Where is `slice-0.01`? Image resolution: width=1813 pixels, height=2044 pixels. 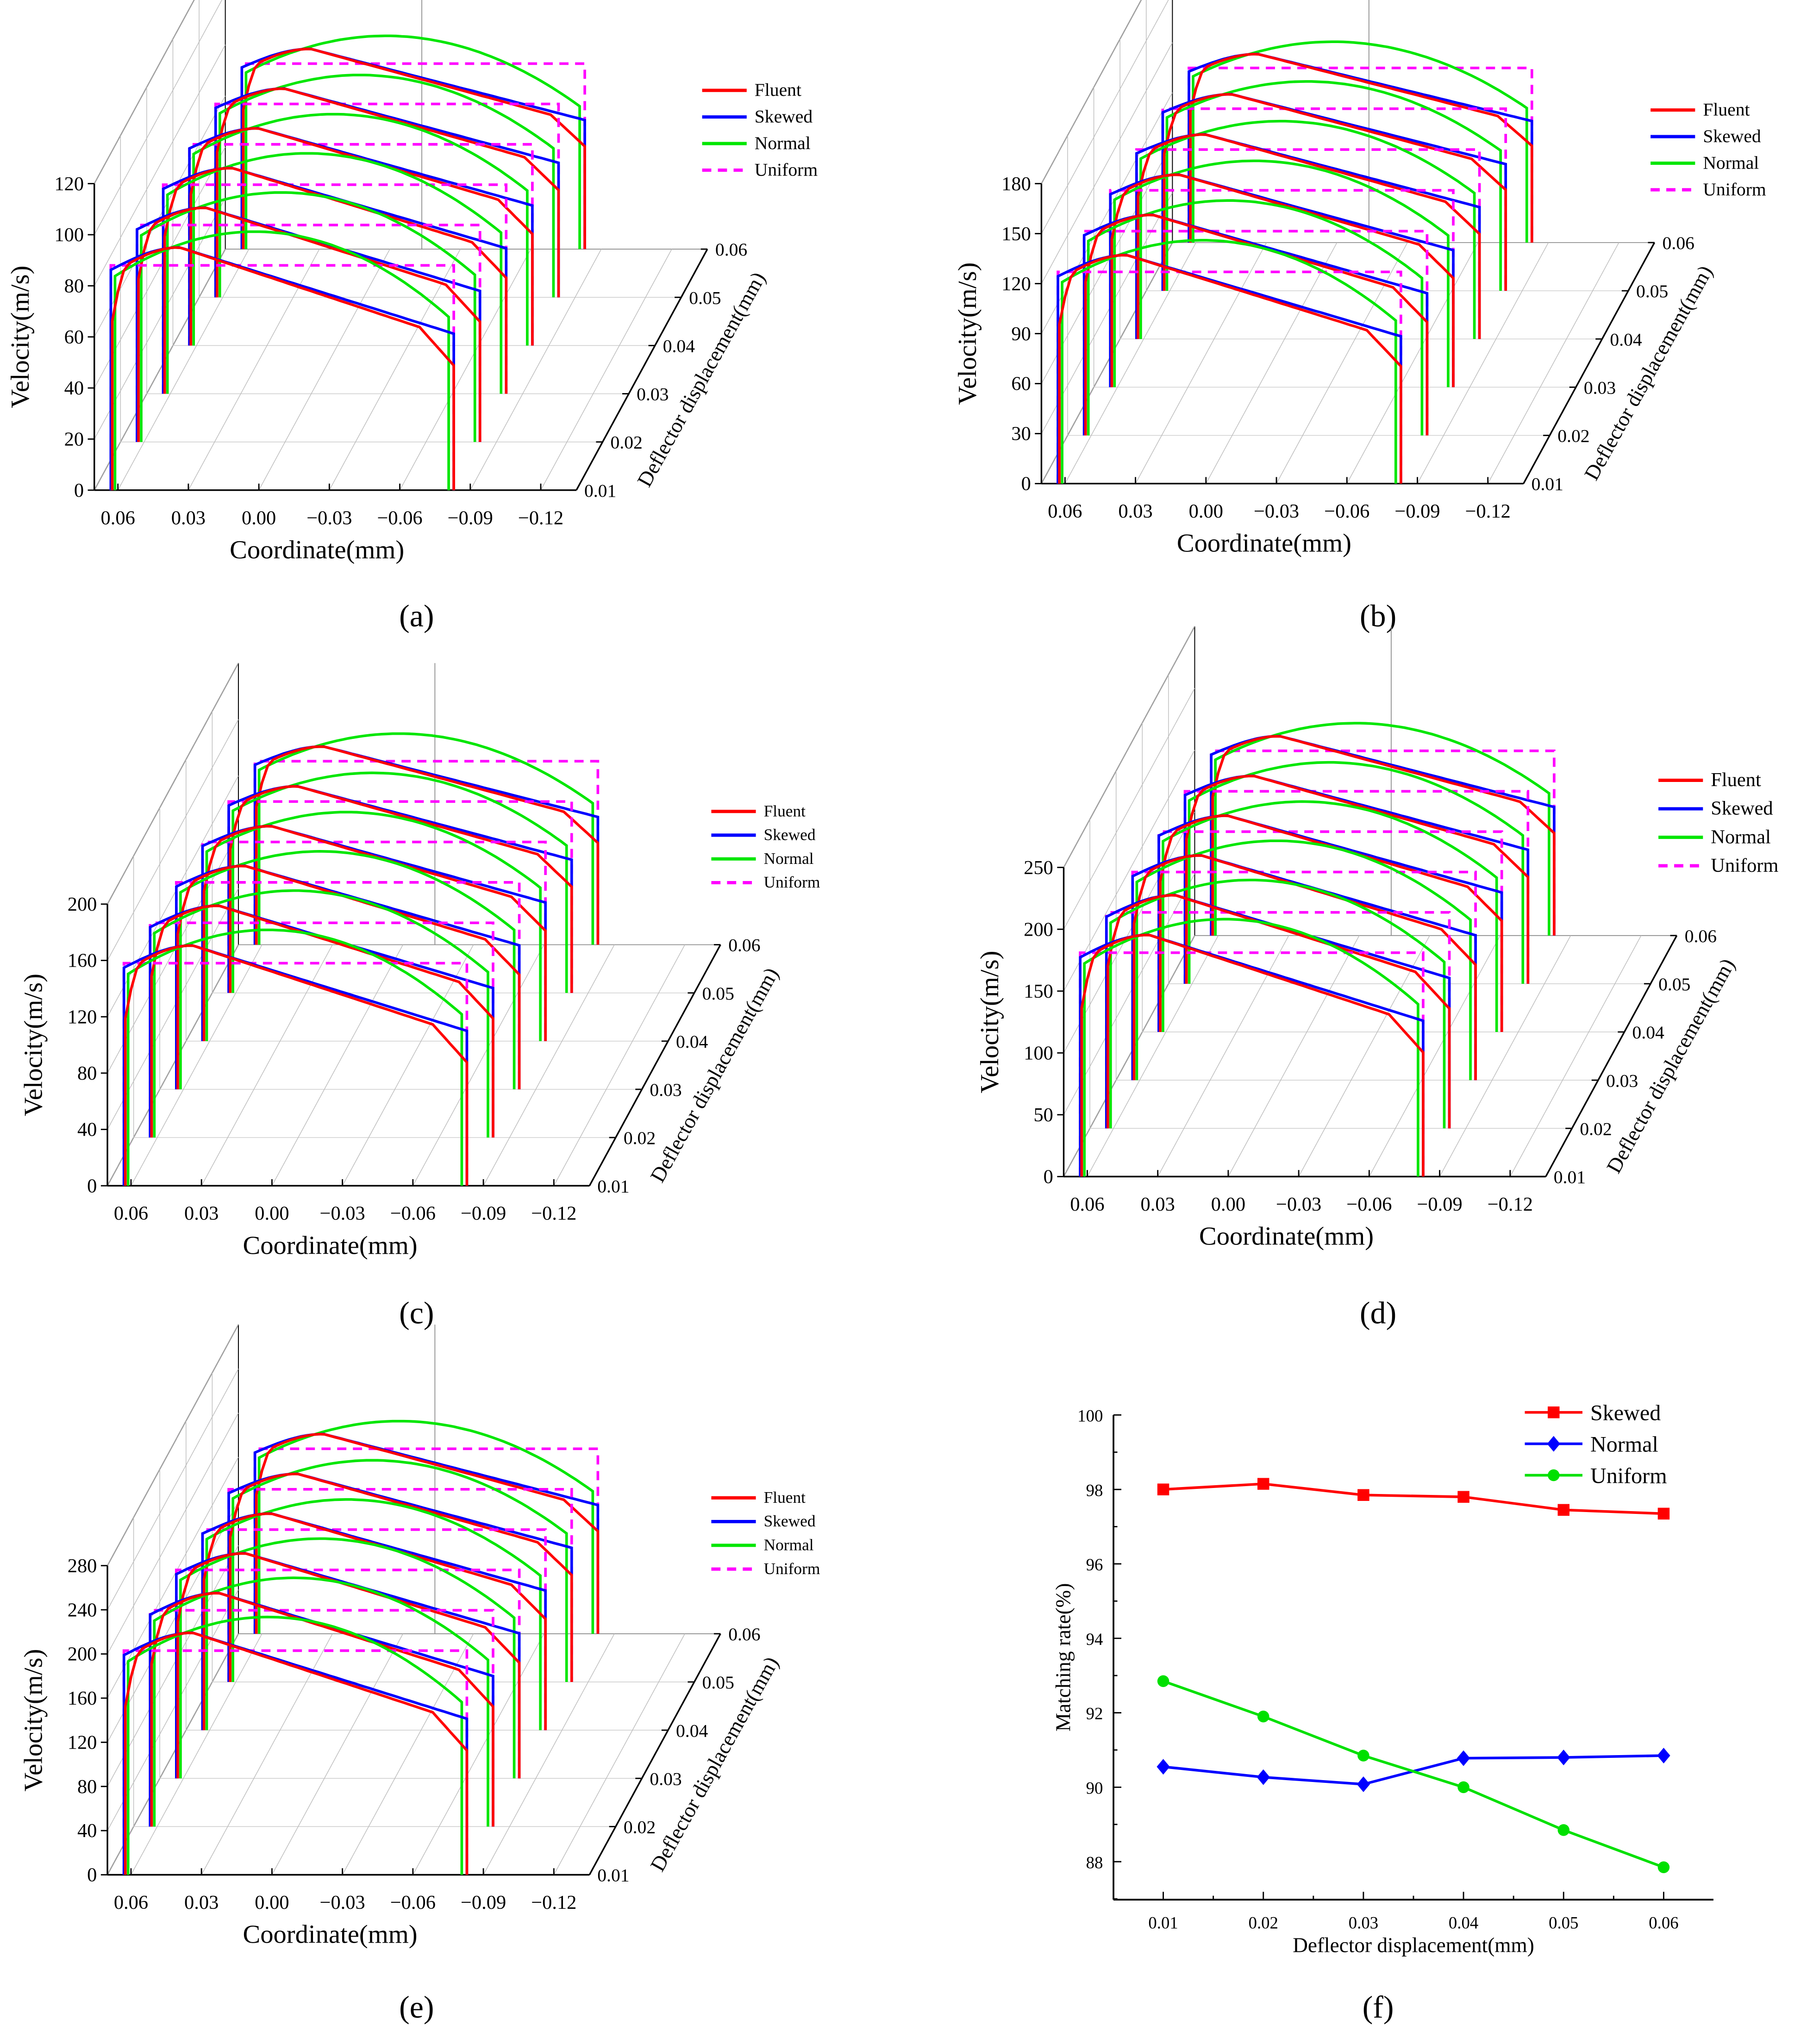
slice-0.01 is located at coordinates (282, 360).